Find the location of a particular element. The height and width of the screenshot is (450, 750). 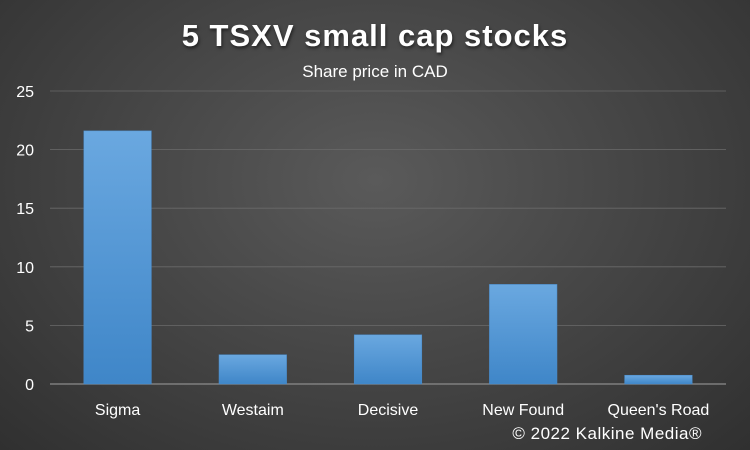

copyright-text: © 2022 Kalkine Media® is located at coordinates (607, 433).